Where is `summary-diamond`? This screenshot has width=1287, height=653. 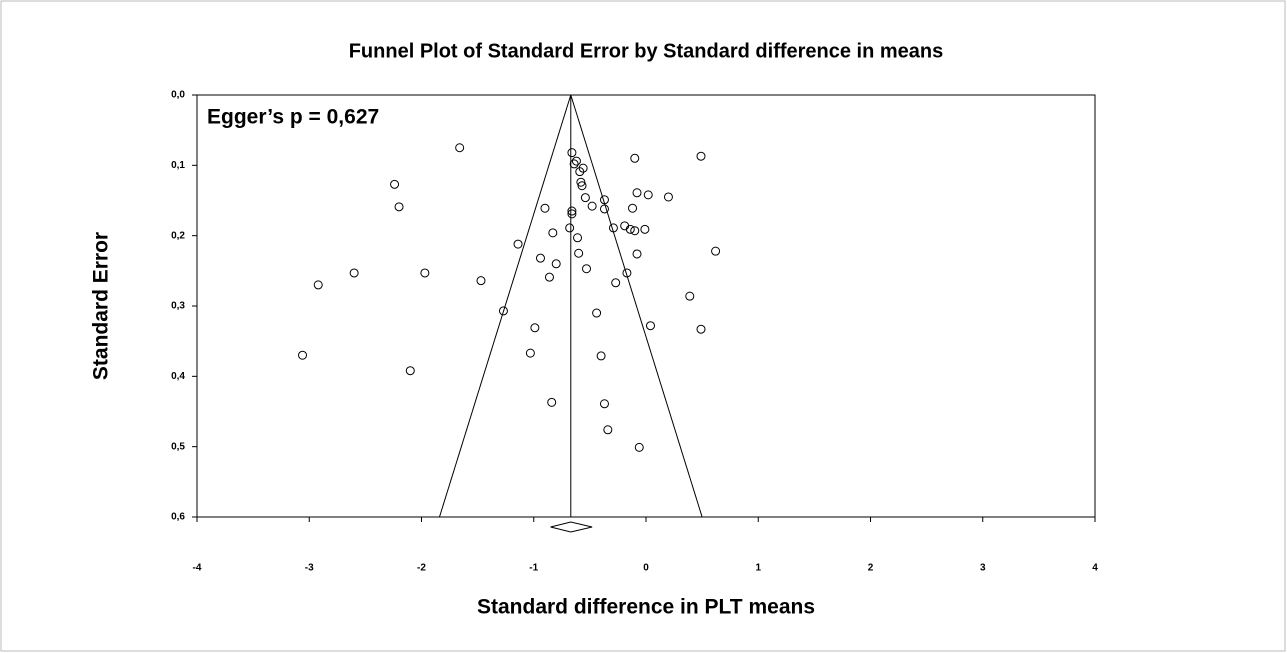
summary-diamond is located at coordinates (571, 527).